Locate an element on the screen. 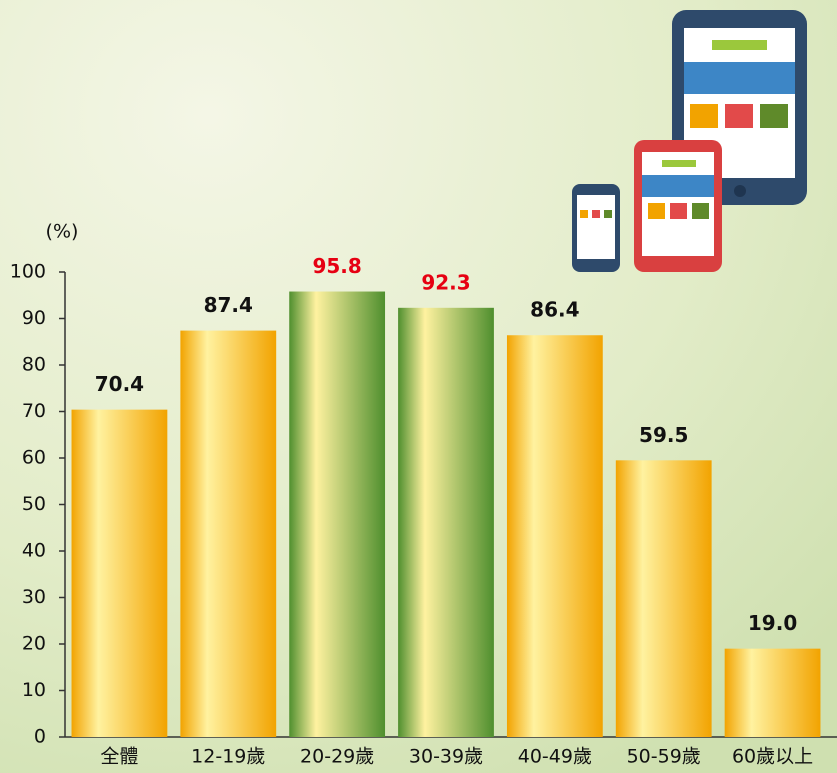 Image resolution: width=837 pixels, height=773 pixels. x-tick-label: 60歲以上 is located at coordinates (772, 757).